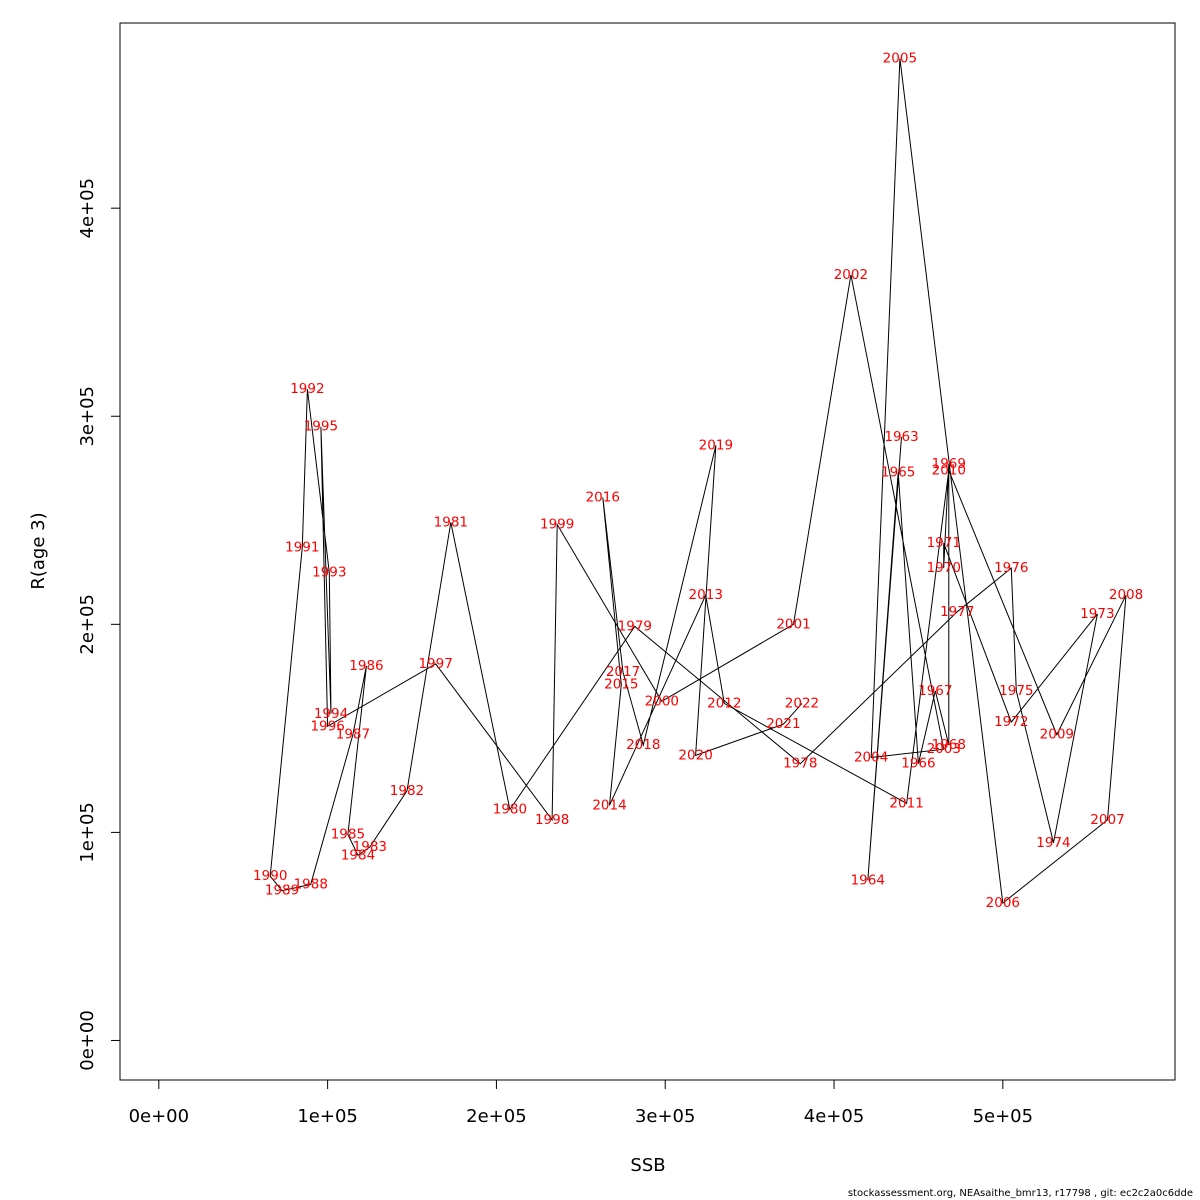 This screenshot has width=1200, height=1200. What do you see at coordinates (311, 884) in the screenshot?
I see `point-label-1988: 1988` at bounding box center [311, 884].